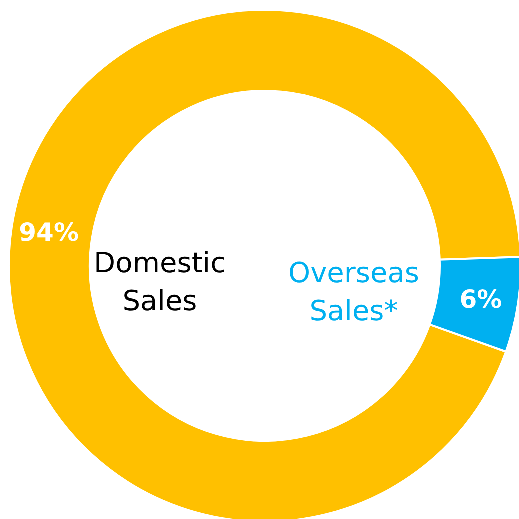 This screenshot has width=519, height=519. Describe the element at coordinates (481, 299) in the screenshot. I see `data-label: 6%` at that location.